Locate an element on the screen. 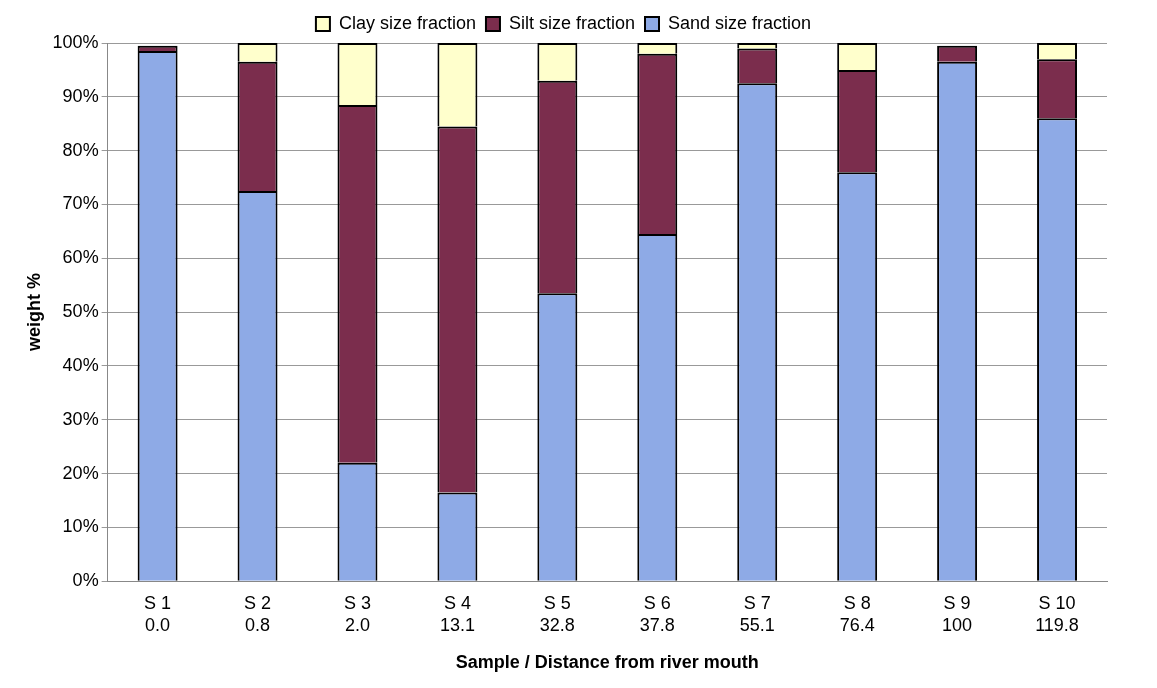 The height and width of the screenshot is (688, 1157). y-tick-label: 100% is located at coordinates (75, 41).